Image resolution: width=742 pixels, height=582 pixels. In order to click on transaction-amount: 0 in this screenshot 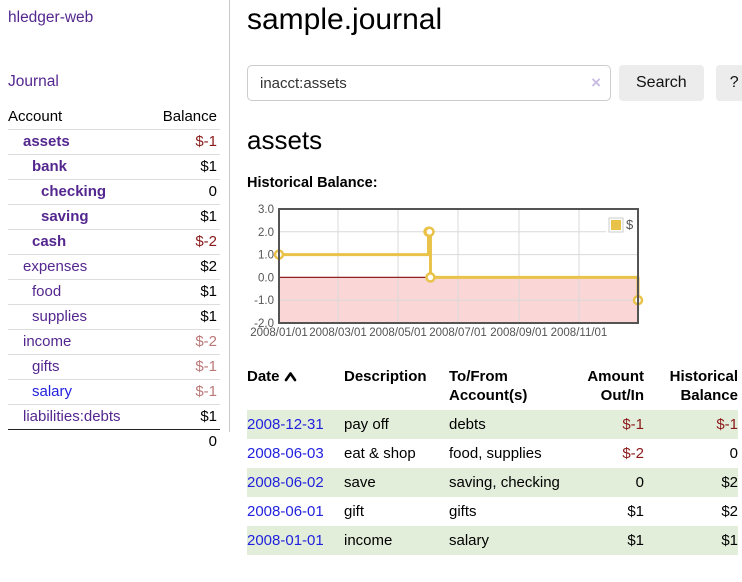, I will do `click(639, 482)`.